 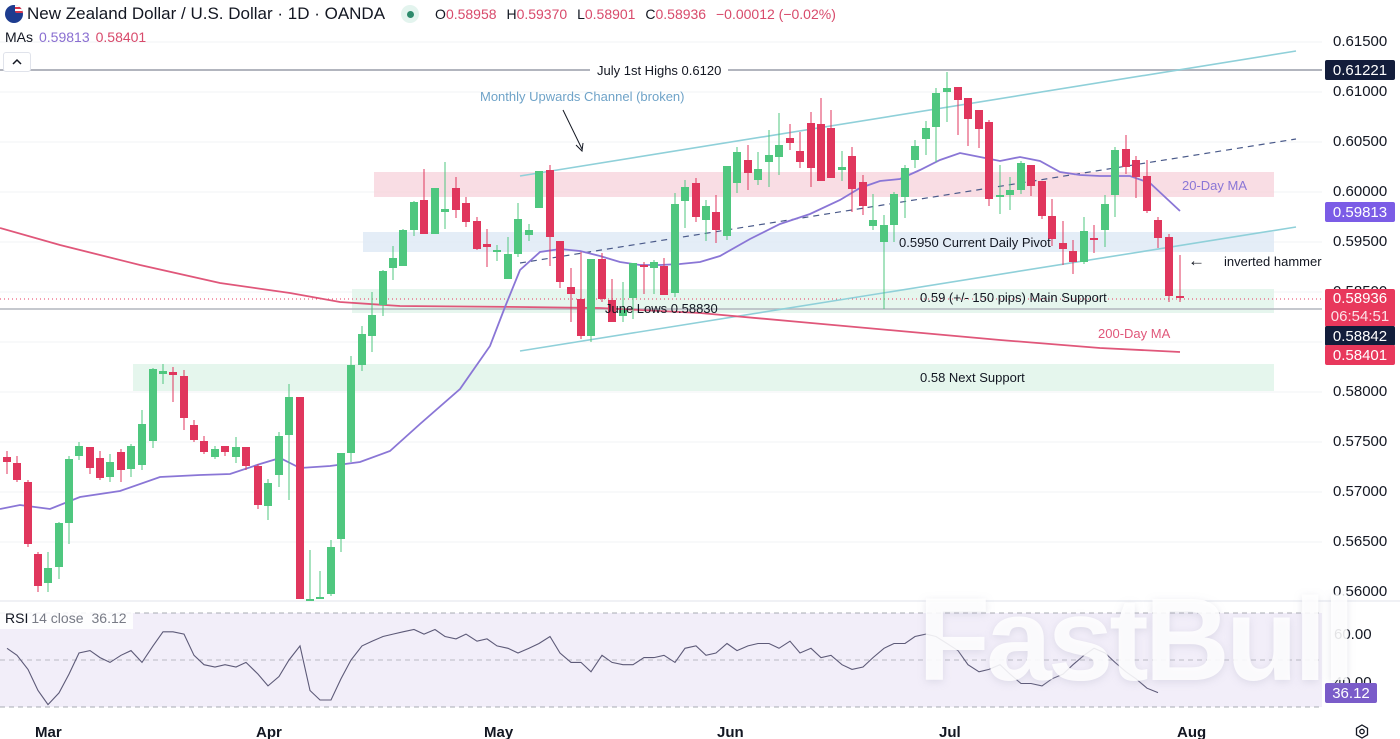 What do you see at coordinates (410, 14) in the screenshot?
I see `market-status-icon` at bounding box center [410, 14].